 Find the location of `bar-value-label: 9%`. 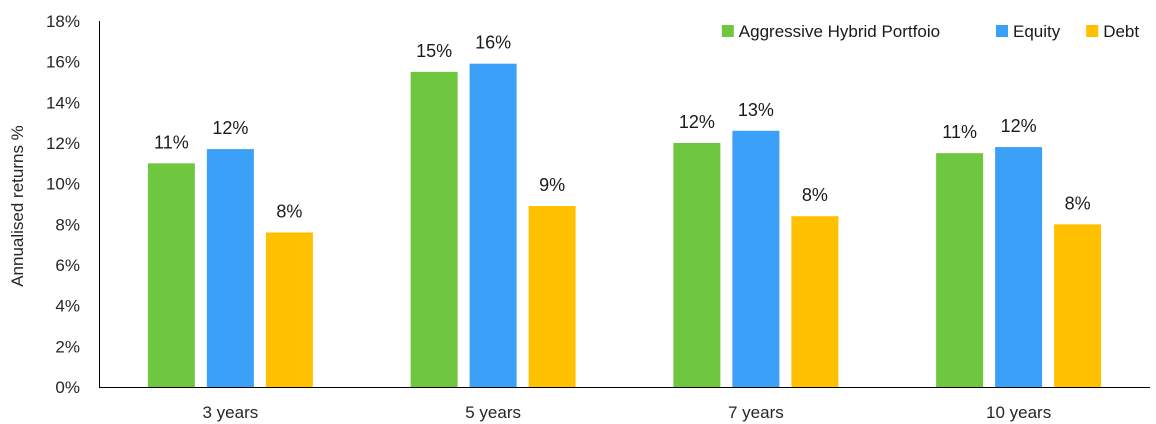

bar-value-label: 9% is located at coordinates (552, 185).